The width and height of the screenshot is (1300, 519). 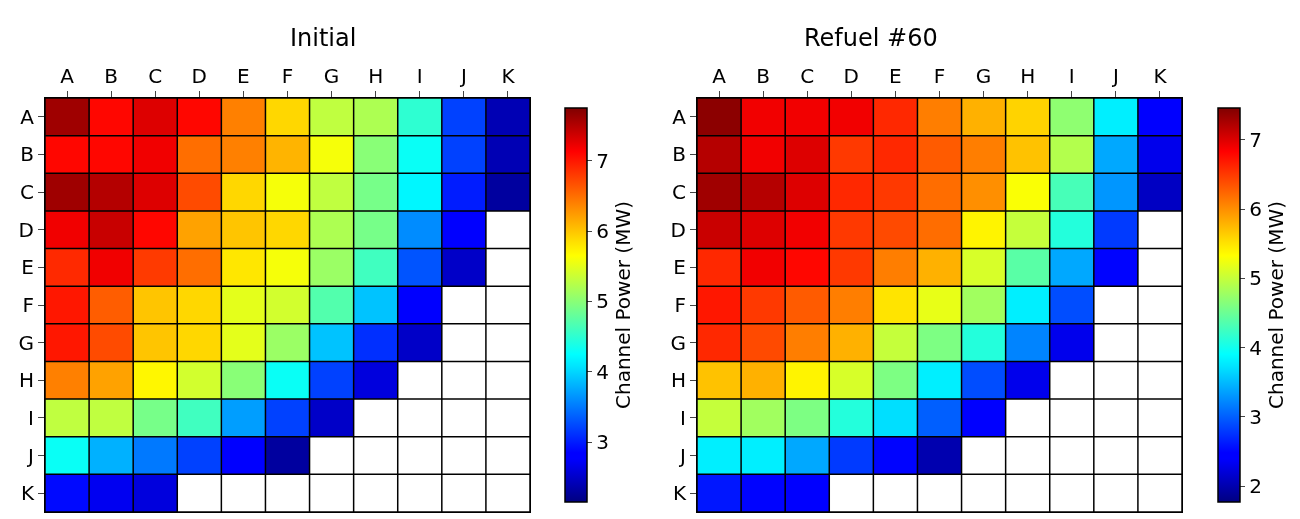 What do you see at coordinates (323, 38) in the screenshot?
I see `chart-title: Initial` at bounding box center [323, 38].